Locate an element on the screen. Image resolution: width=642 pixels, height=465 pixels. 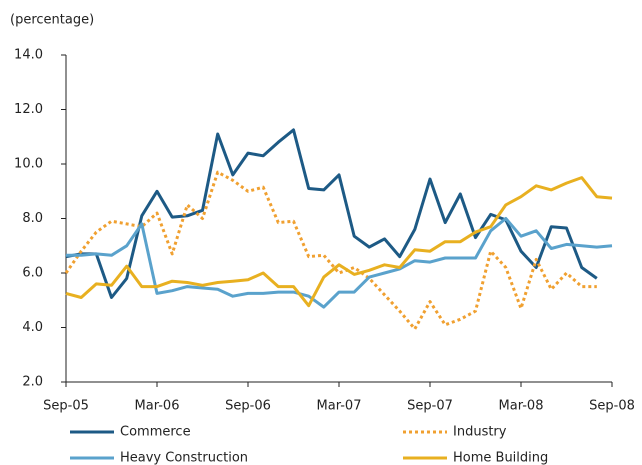
y-tick-label: 2.0 is located at coordinates (32, 382).